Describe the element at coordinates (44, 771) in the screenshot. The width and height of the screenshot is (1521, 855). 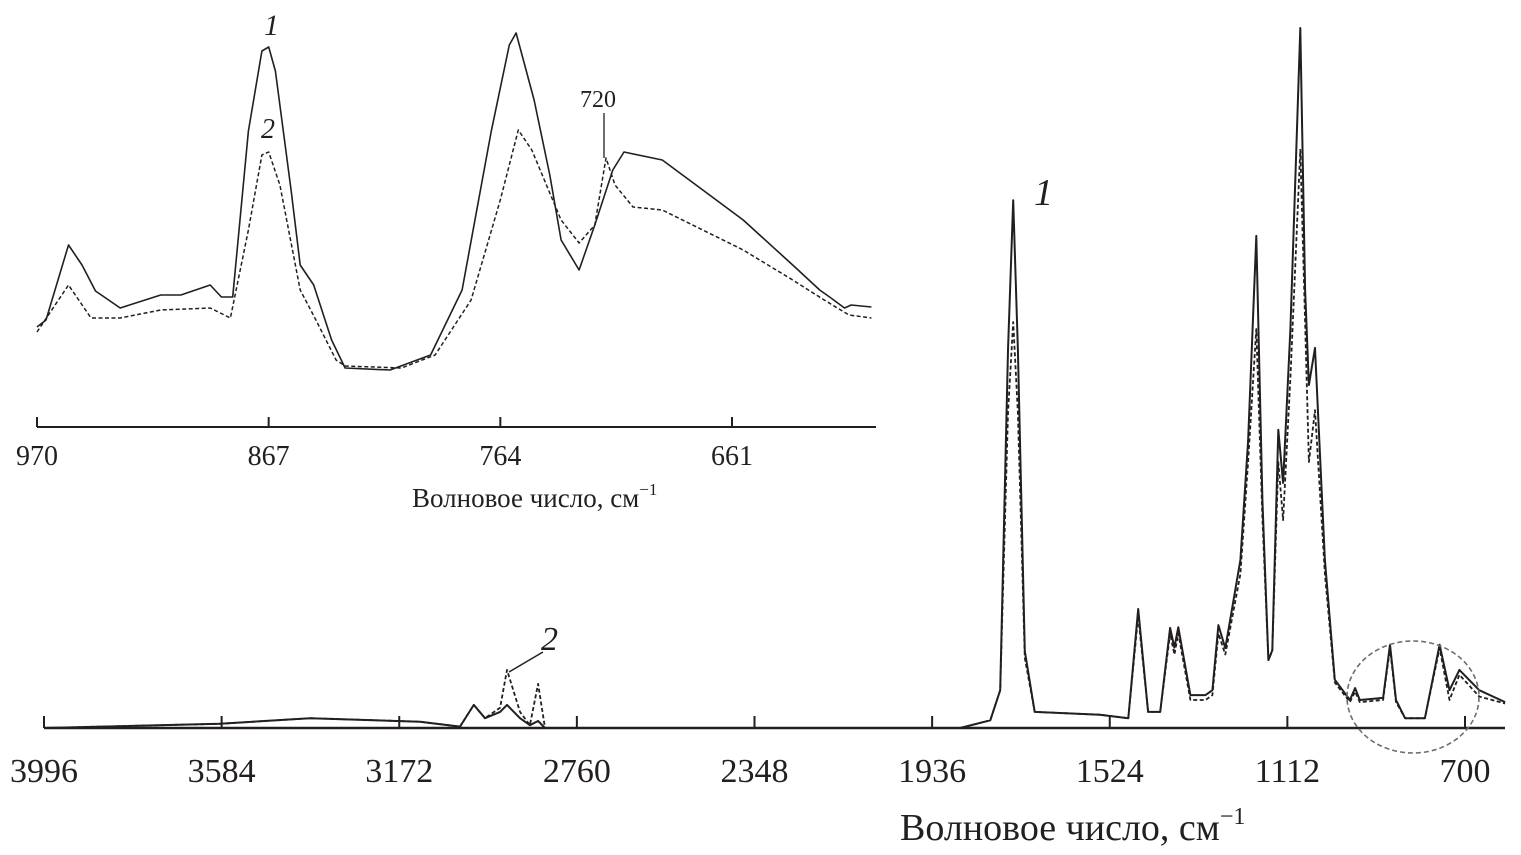
I see `main-tick-label: 3996` at that location.